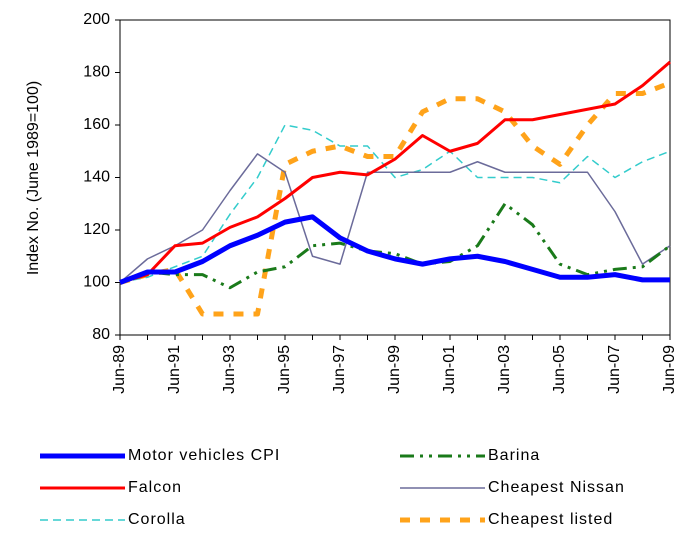 This screenshot has width=680, height=535. Describe the element at coordinates (556, 487) in the screenshot. I see `legend-label: Cheapest Nissan` at that location.